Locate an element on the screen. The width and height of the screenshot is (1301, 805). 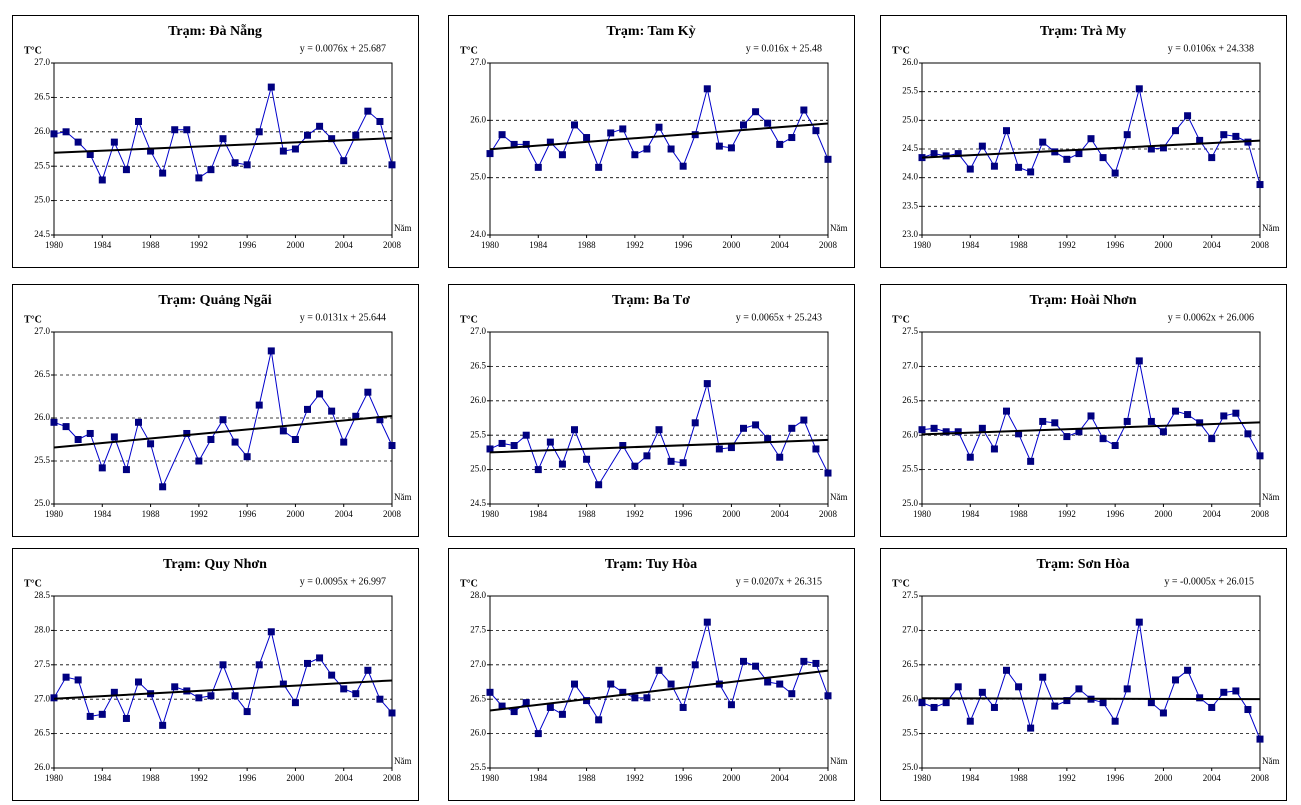
y-axis-label: T°C is located at coordinates (33, 50).